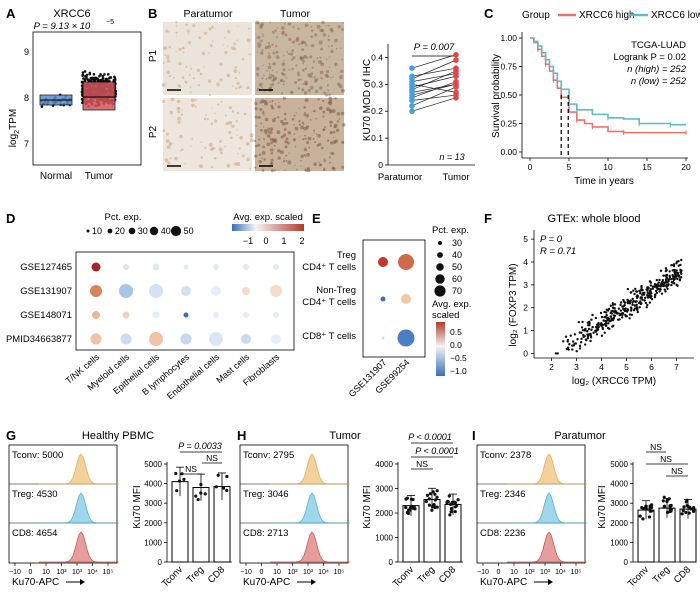 The width and height of the screenshot is (700, 592). What do you see at coordinates (456, 332) in the screenshot?
I see `panel-e-color-tick: 0.5` at bounding box center [456, 332].